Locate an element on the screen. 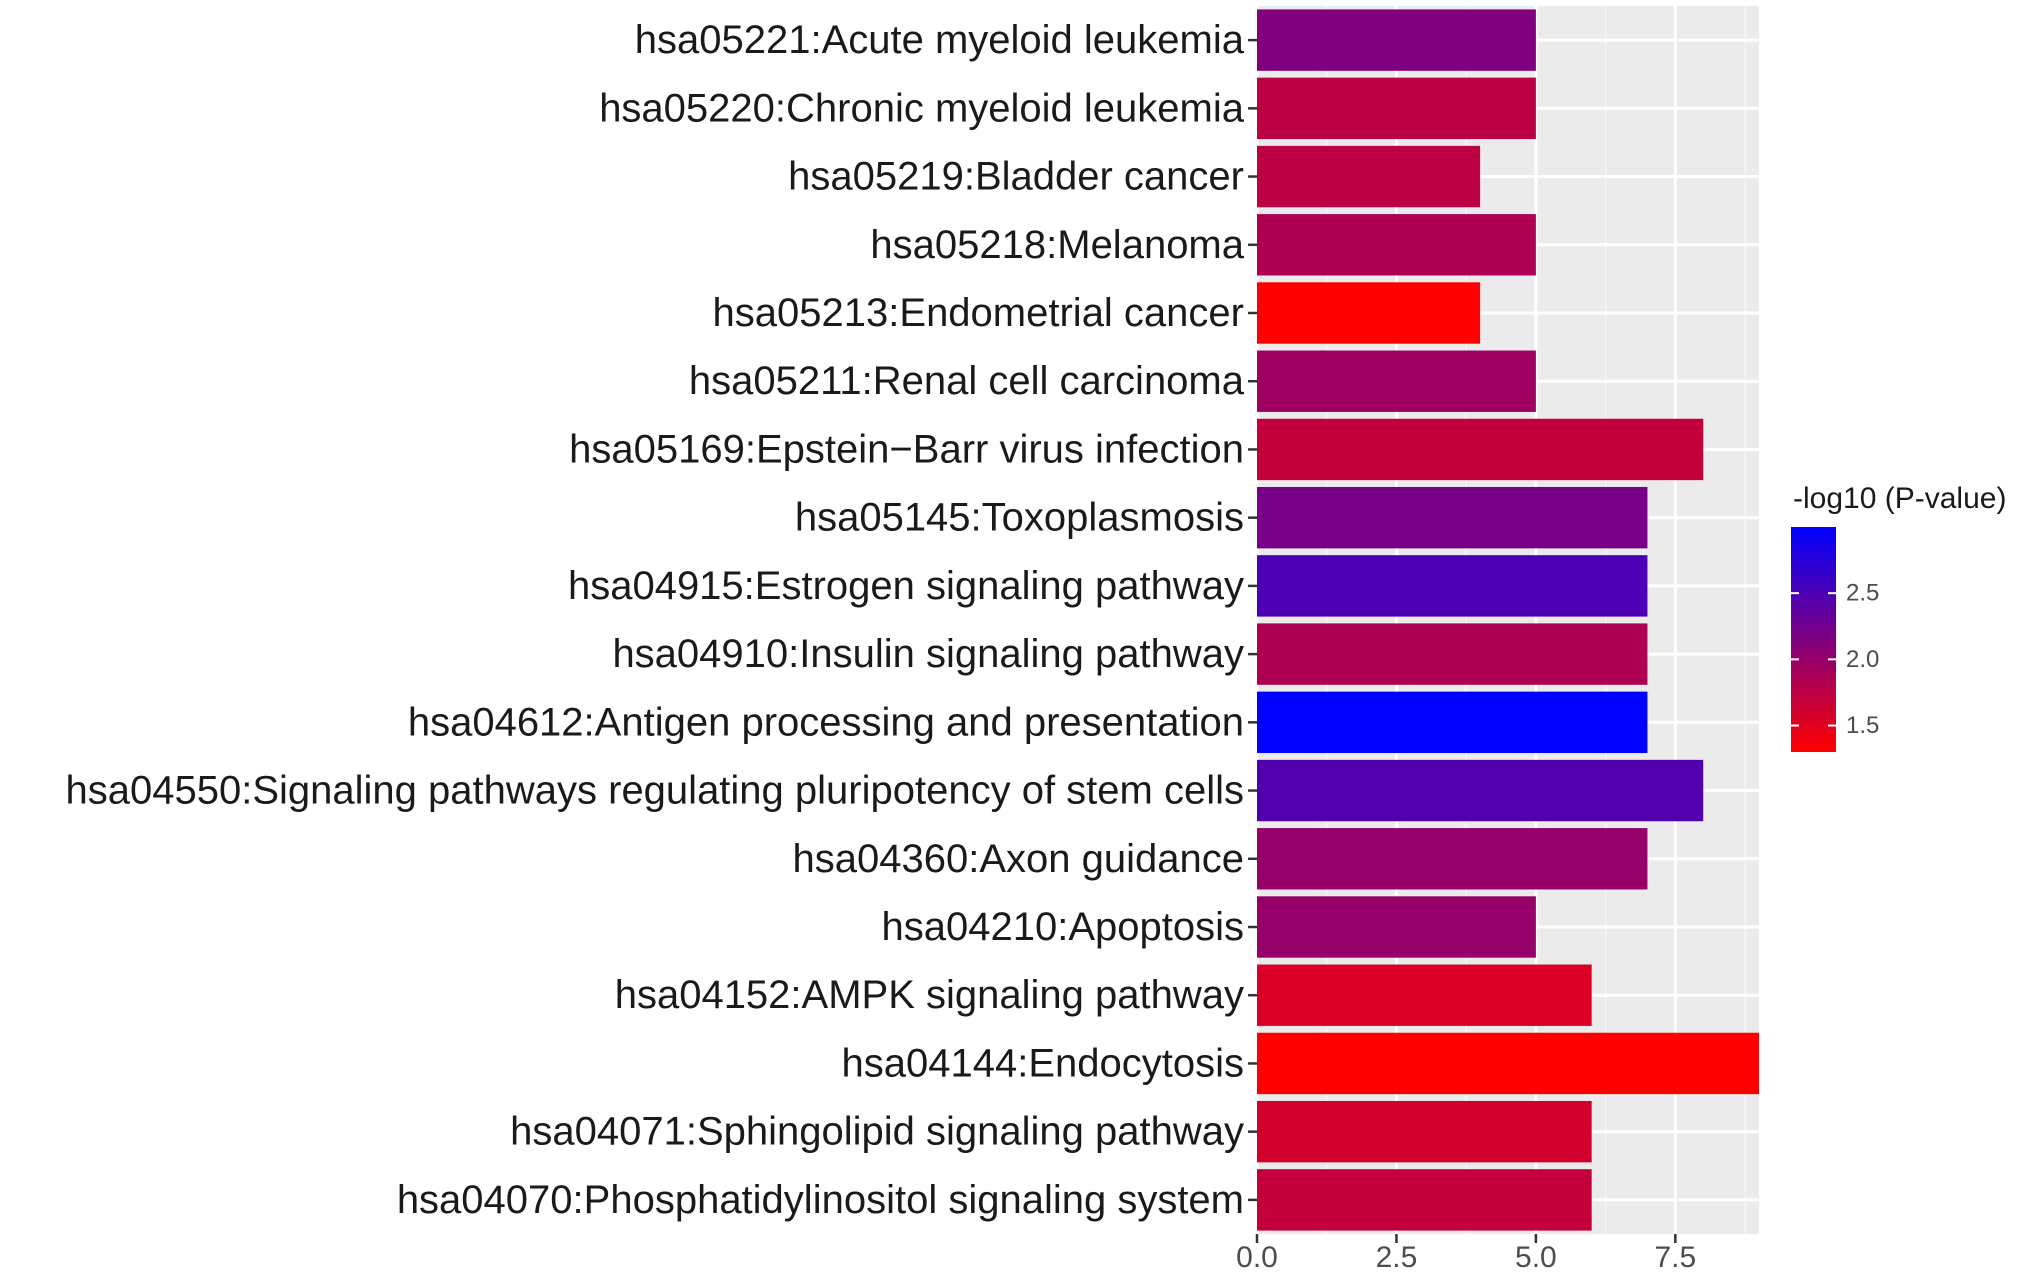 The width and height of the screenshot is (2031, 1284). x-tick-label: 0.0 is located at coordinates (1257, 1257).